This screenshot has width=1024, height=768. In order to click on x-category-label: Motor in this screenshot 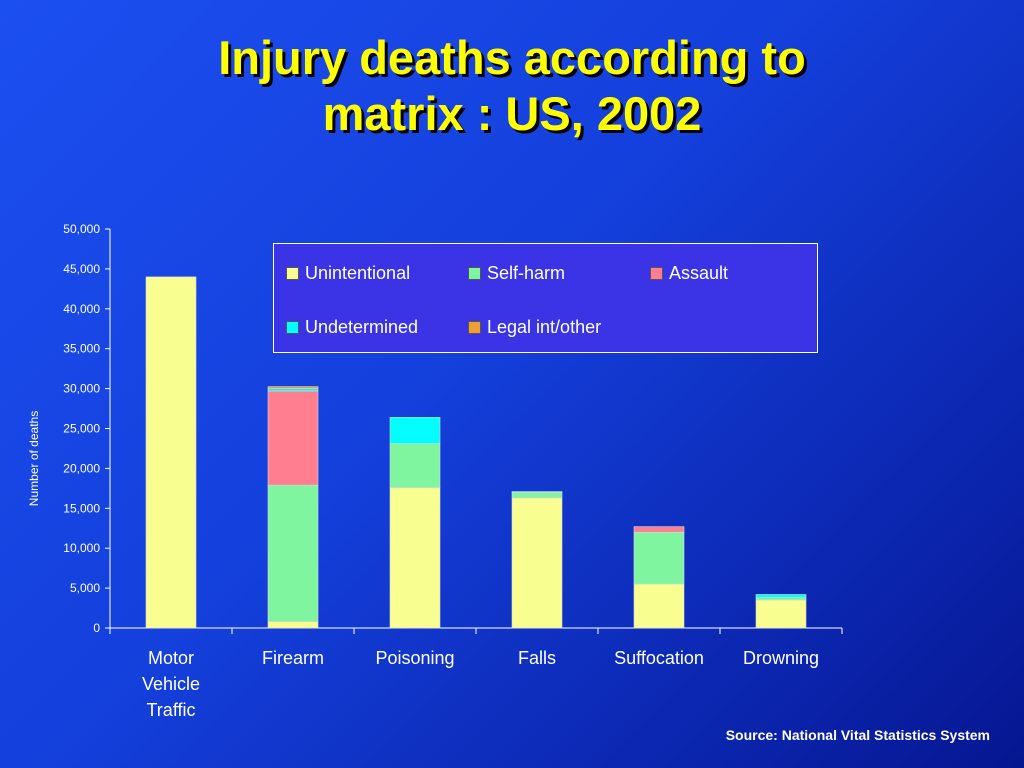, I will do `click(171, 658)`.